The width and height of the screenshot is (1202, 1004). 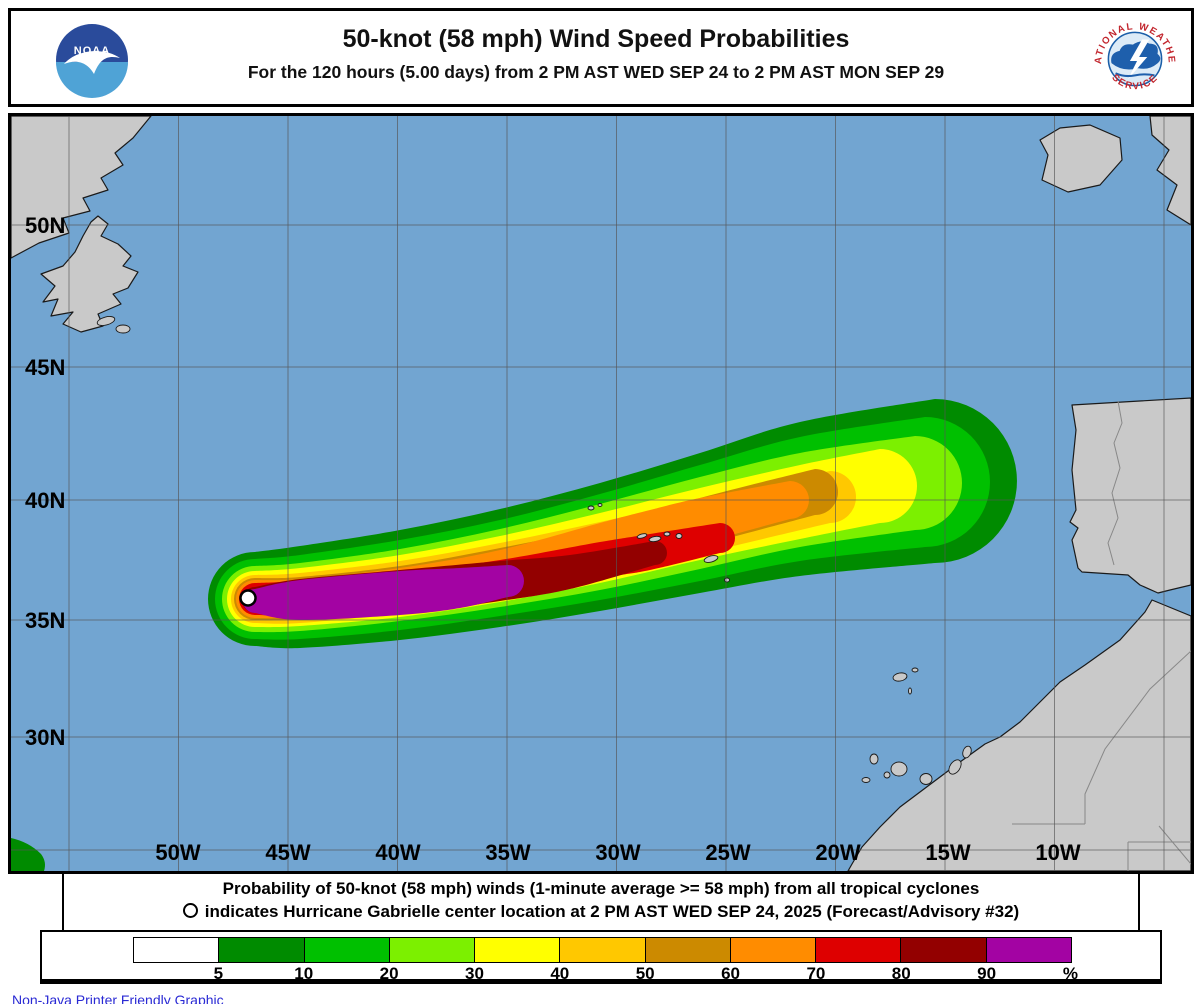 I want to click on nws-lightning-icon, so click(x=1138, y=59).